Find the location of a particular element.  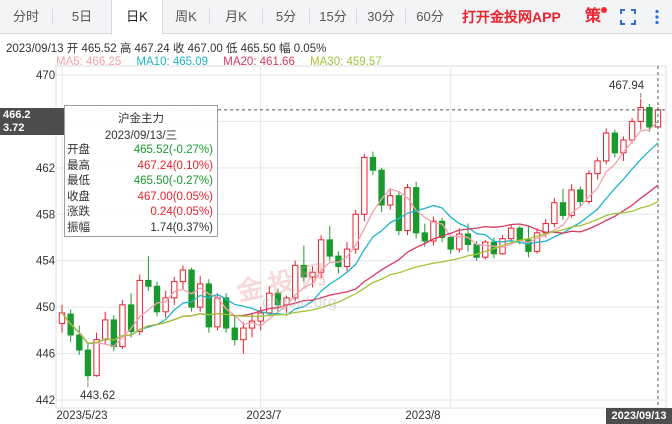

tooltip-title: 沪金主力 is located at coordinates (141, 119).